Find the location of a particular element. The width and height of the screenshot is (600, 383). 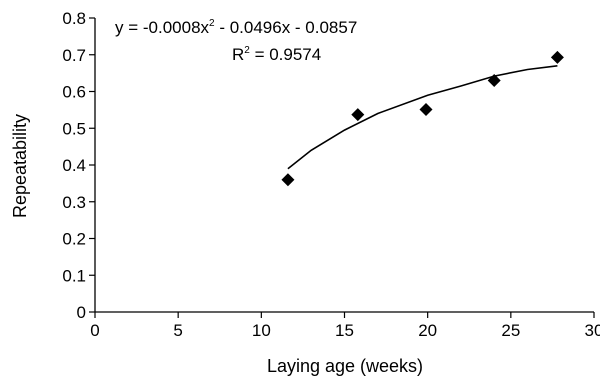

x-tick-label: 25 is located at coordinates (510, 330).